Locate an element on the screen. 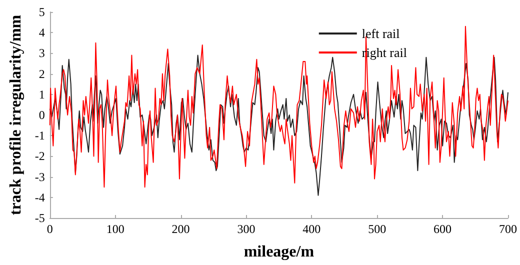 Image resolution: width=520 pixels, height=265 pixels. x-tick-label: 600 is located at coordinates (443, 229).